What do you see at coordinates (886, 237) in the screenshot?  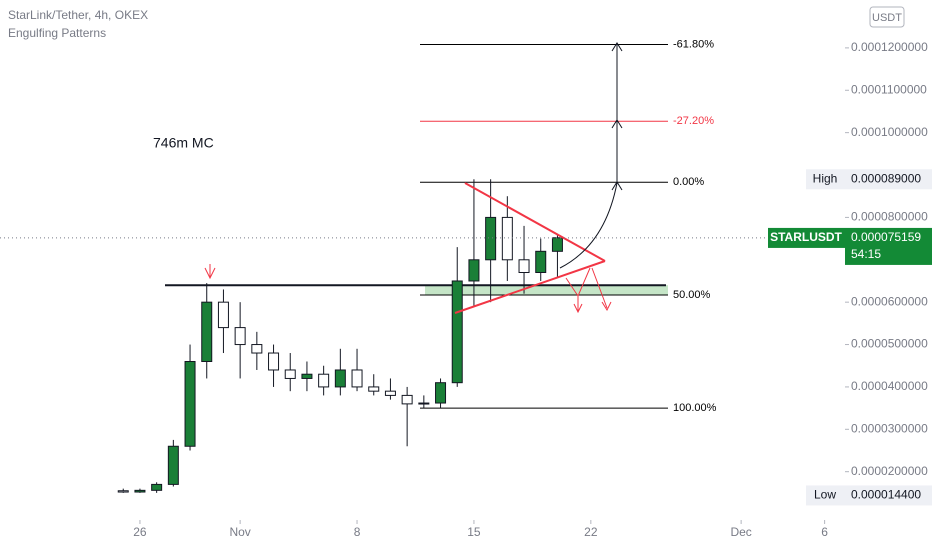 I see `last-value: 0.000075159` at bounding box center [886, 237].